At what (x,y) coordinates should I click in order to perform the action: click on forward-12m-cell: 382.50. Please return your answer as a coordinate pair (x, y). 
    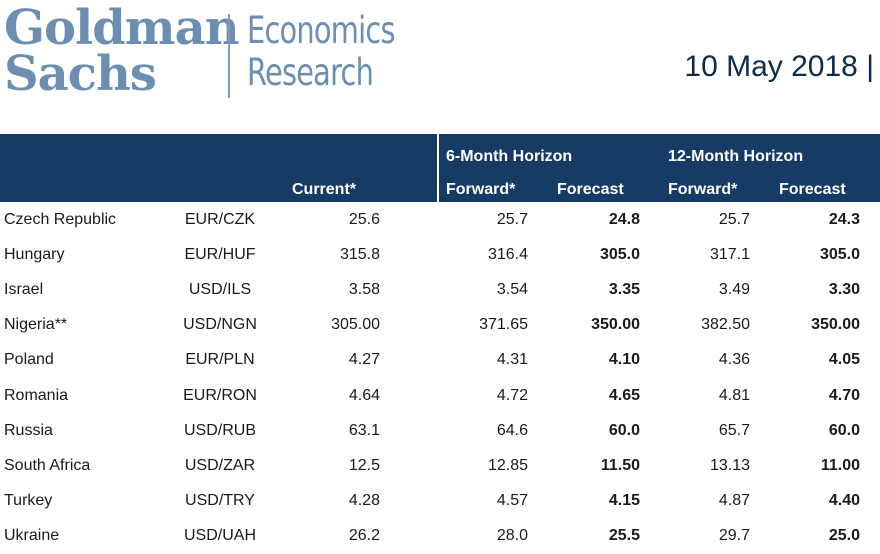
    Looking at the image, I should click on (725, 325).